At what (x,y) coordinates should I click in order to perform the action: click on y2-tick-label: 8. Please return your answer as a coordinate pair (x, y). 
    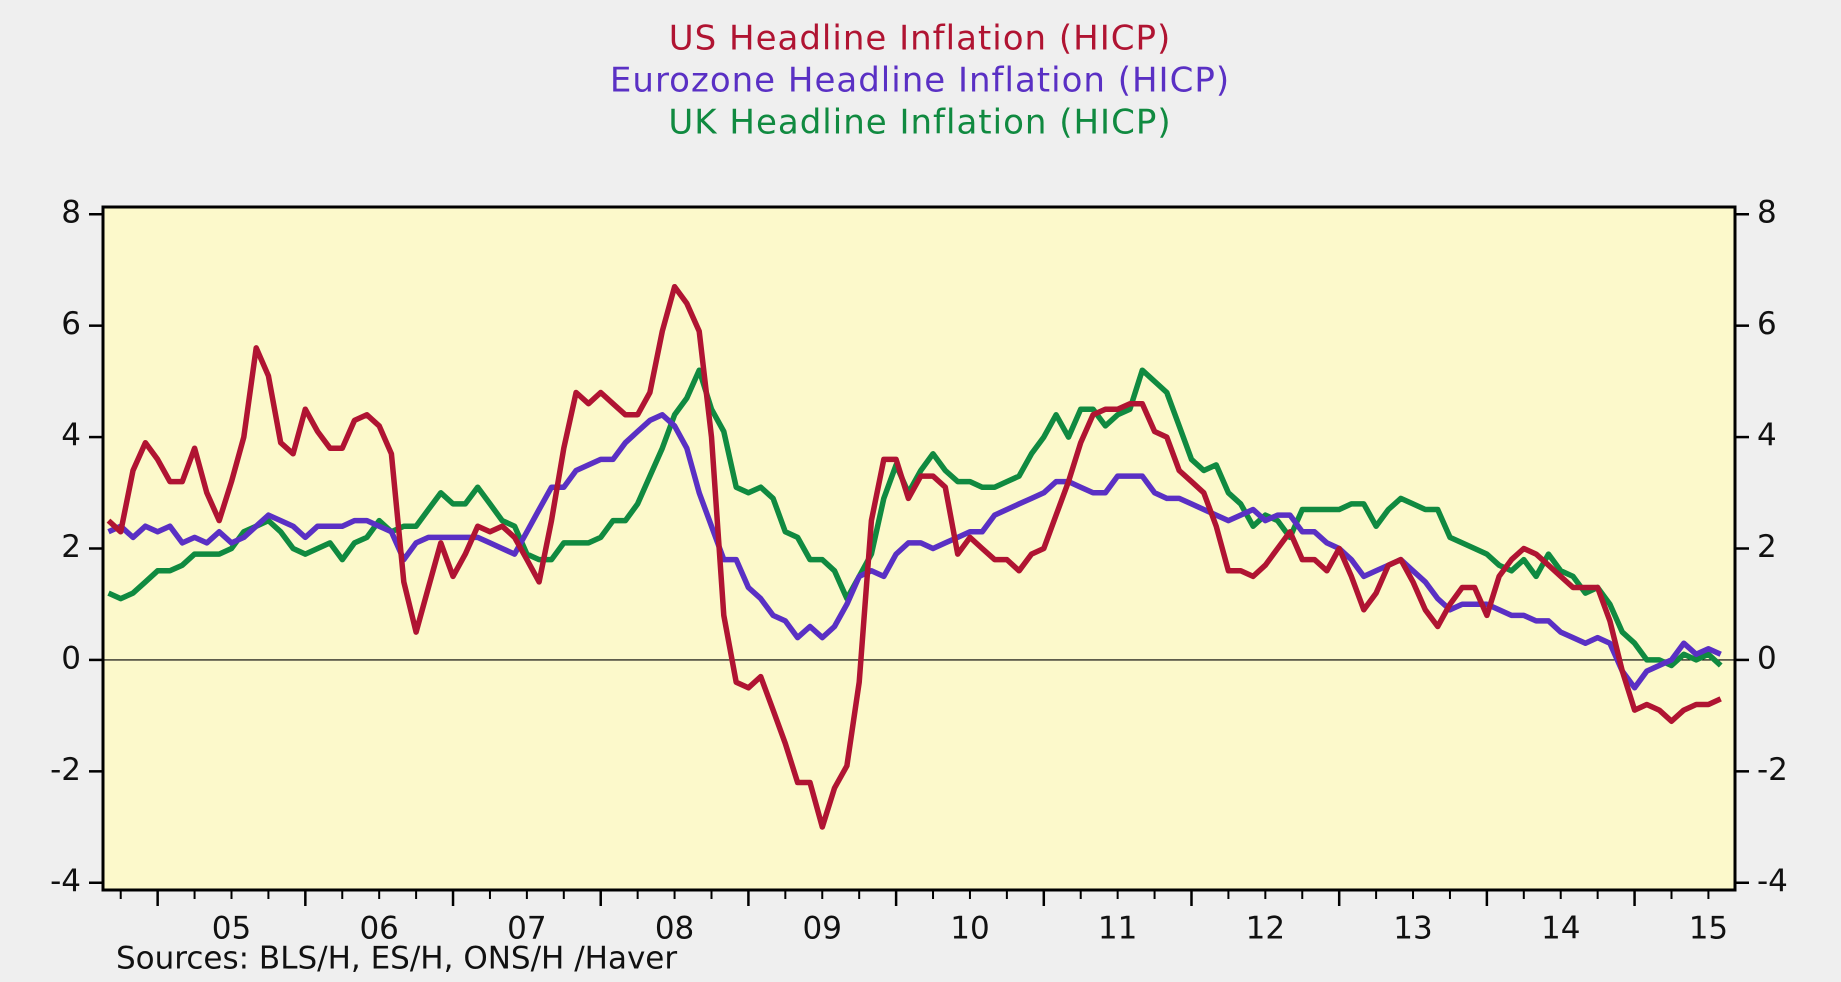
    Looking at the image, I should click on (1767, 213).